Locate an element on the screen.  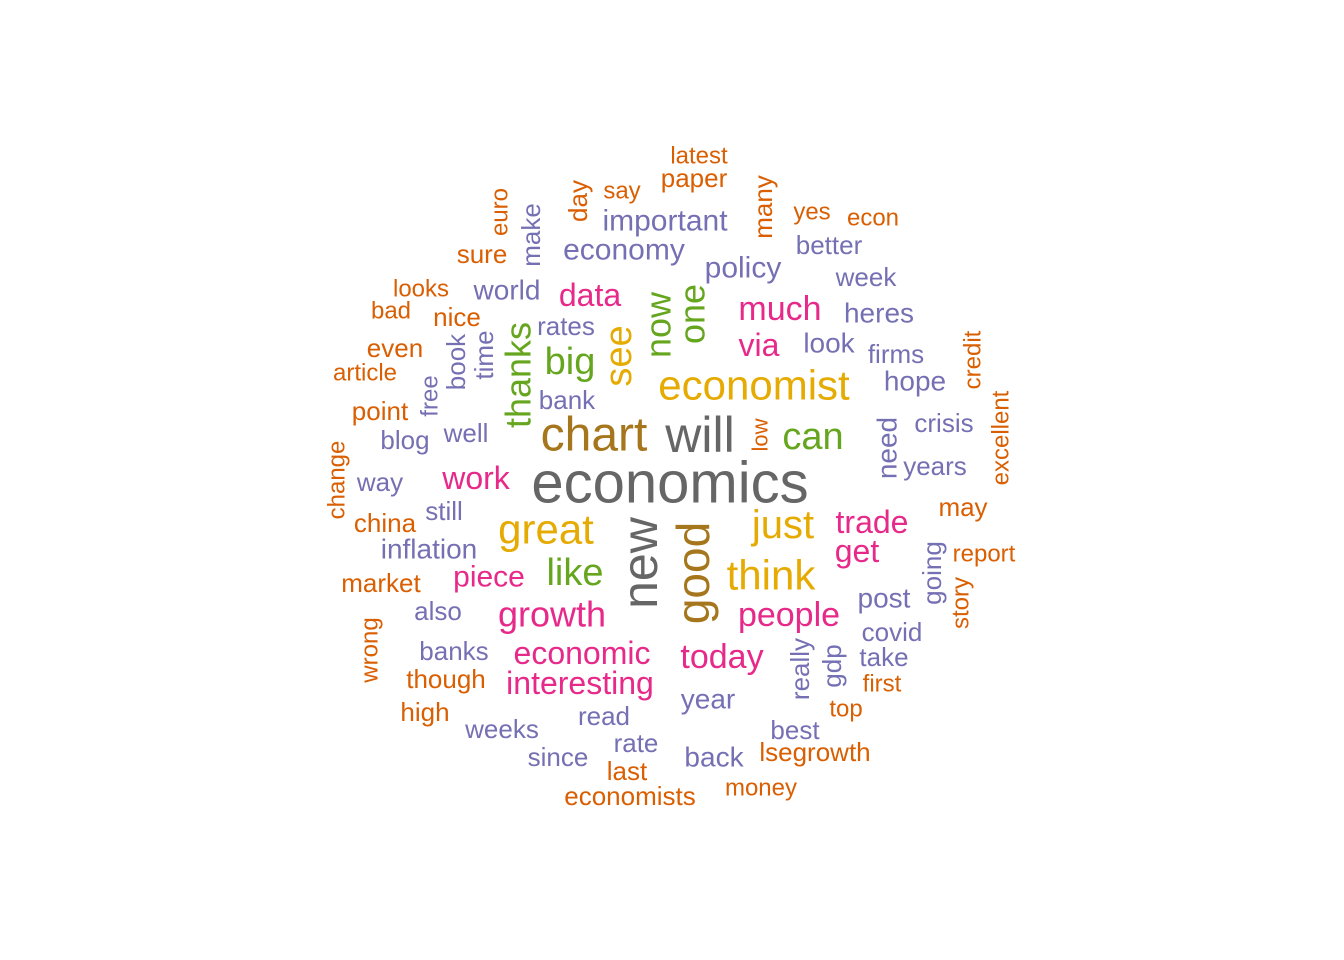
word-first: first is located at coordinates (882, 684).